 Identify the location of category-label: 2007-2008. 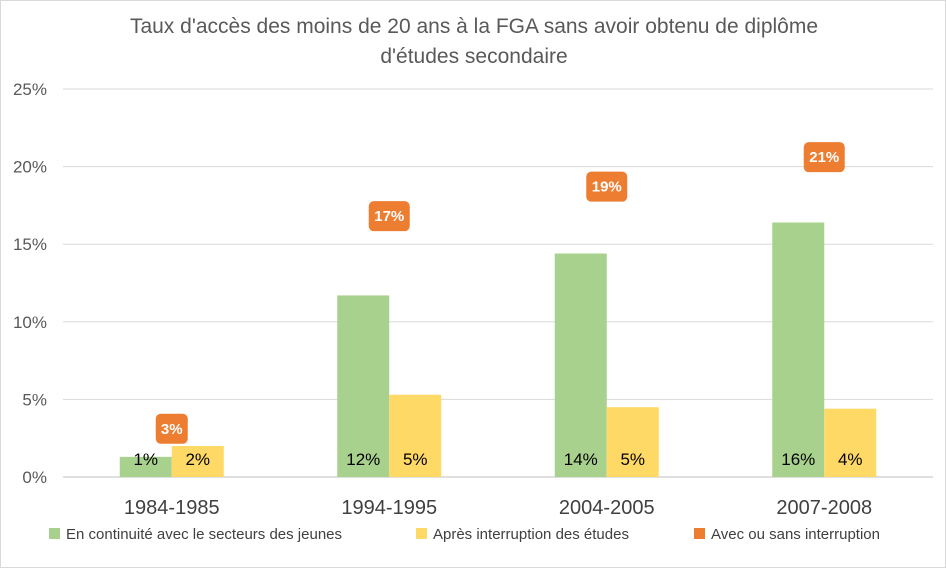
(824, 508).